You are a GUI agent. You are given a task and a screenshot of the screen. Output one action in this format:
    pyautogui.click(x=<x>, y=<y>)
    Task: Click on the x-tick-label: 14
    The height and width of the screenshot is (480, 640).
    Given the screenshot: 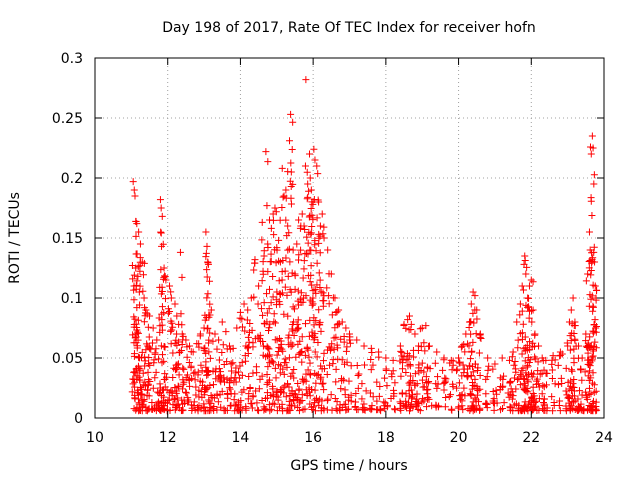 What is the action you would take?
    pyautogui.click(x=241, y=438)
    